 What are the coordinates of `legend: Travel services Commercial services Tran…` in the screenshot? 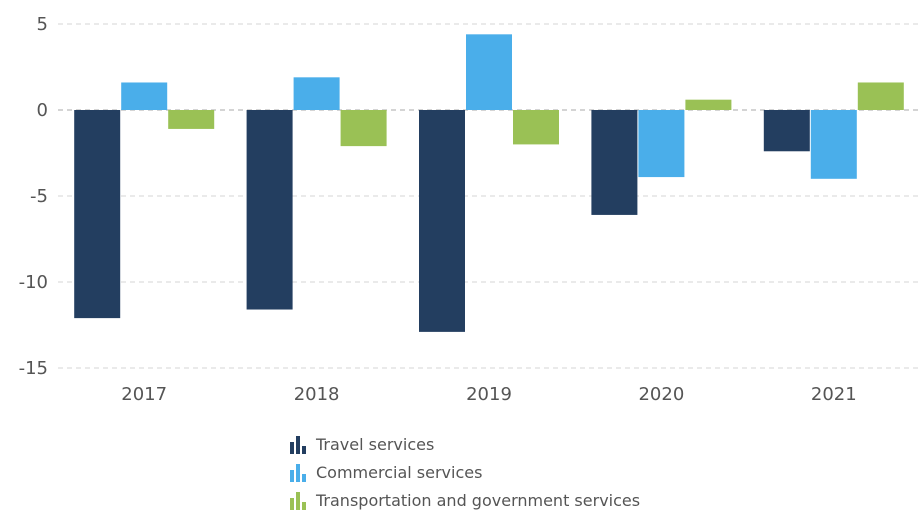 It's located at (464, 472).